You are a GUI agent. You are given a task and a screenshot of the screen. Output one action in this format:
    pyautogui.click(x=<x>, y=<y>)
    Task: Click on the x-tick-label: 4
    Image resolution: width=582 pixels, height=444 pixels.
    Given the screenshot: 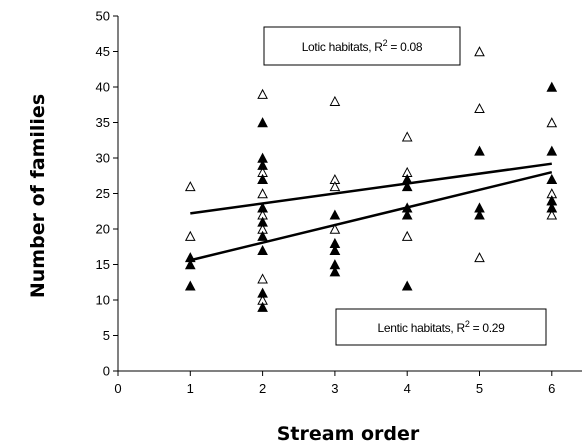 What is the action you would take?
    pyautogui.click(x=407, y=388)
    